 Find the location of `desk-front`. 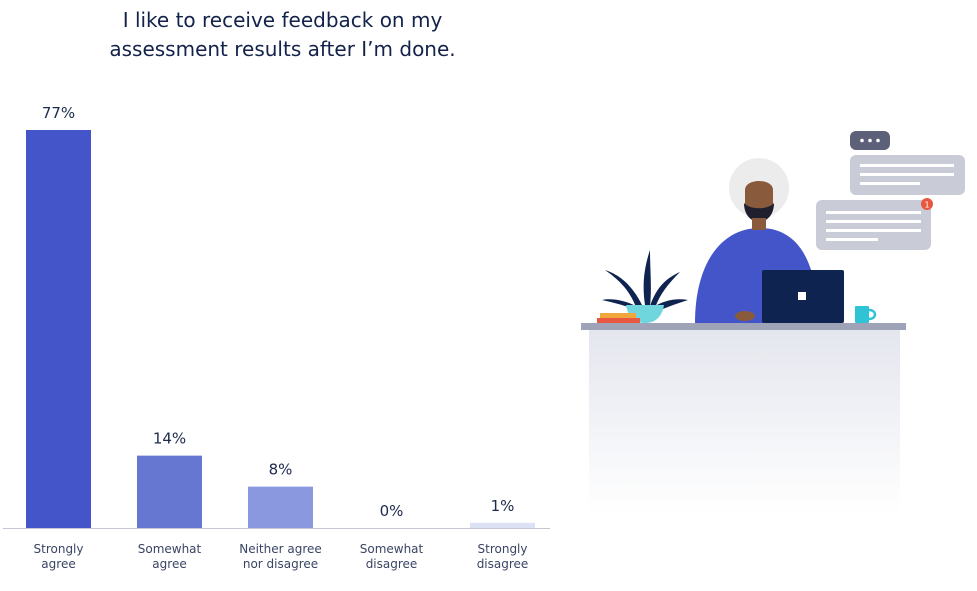

desk-front is located at coordinates (744, 421).